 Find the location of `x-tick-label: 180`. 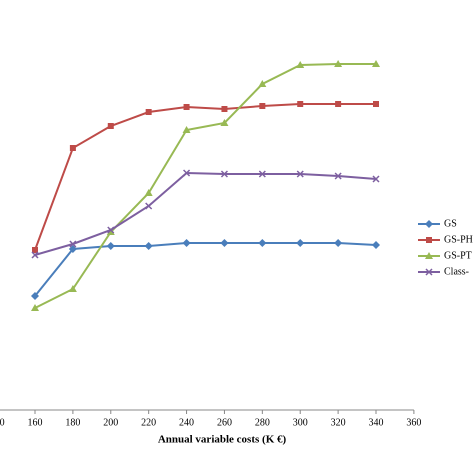

x-tick-label: 180 is located at coordinates (72, 422).